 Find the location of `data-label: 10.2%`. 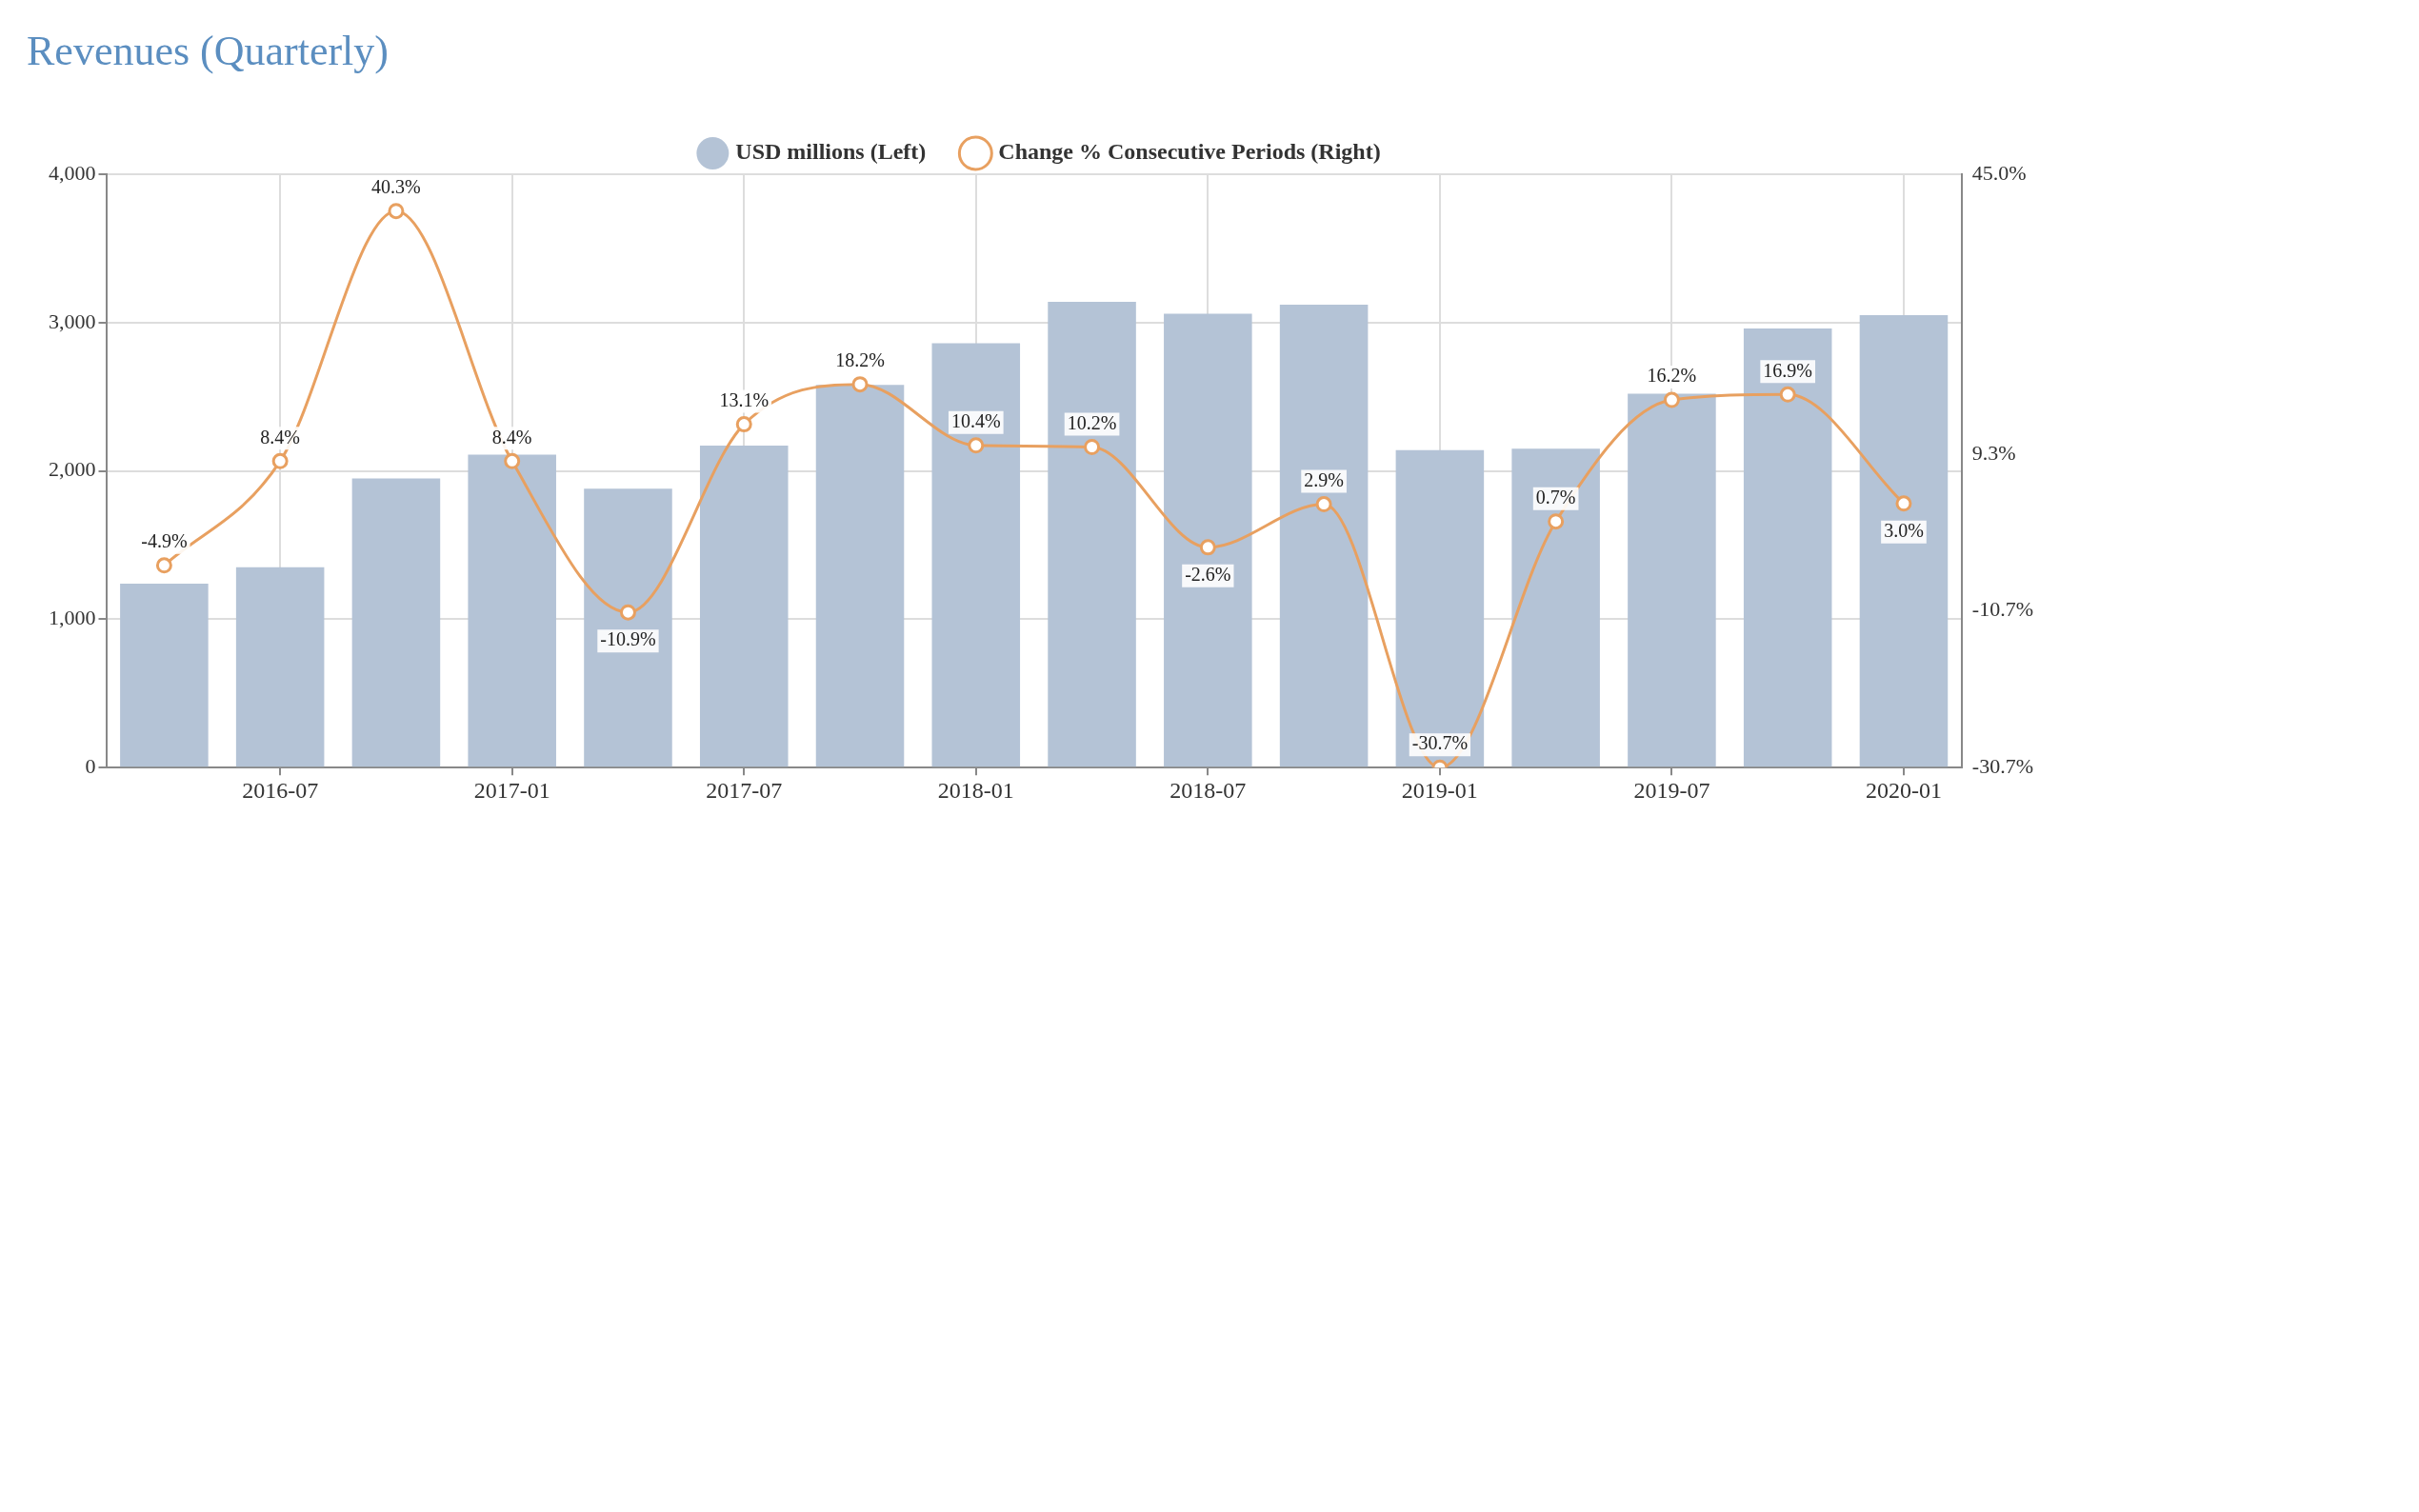

data-label: 10.2% is located at coordinates (1092, 422).